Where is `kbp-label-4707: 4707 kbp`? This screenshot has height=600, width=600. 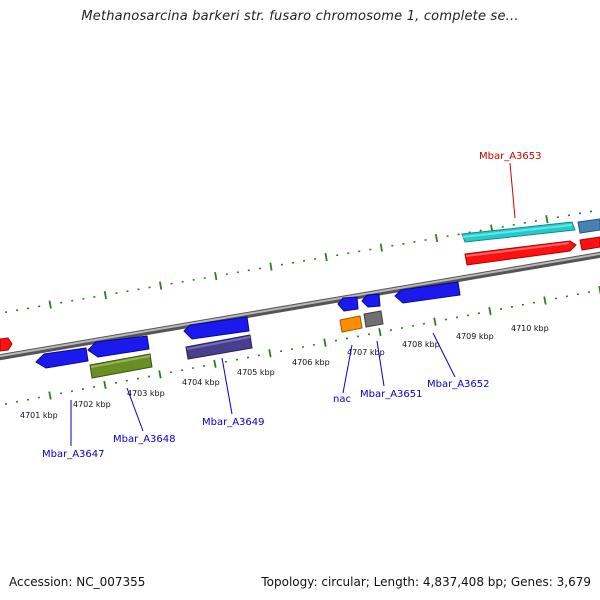
kbp-label-4707: 4707 kbp is located at coordinates (366, 352).